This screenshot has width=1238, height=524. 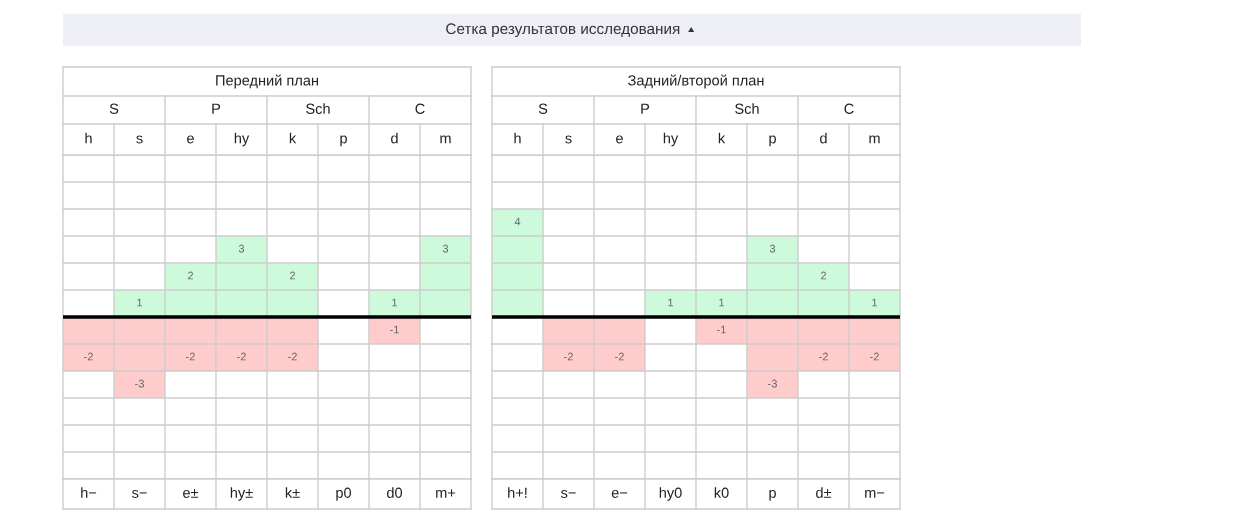 I want to click on chart-subtitle: Задний/второй план, so click(x=696, y=81).